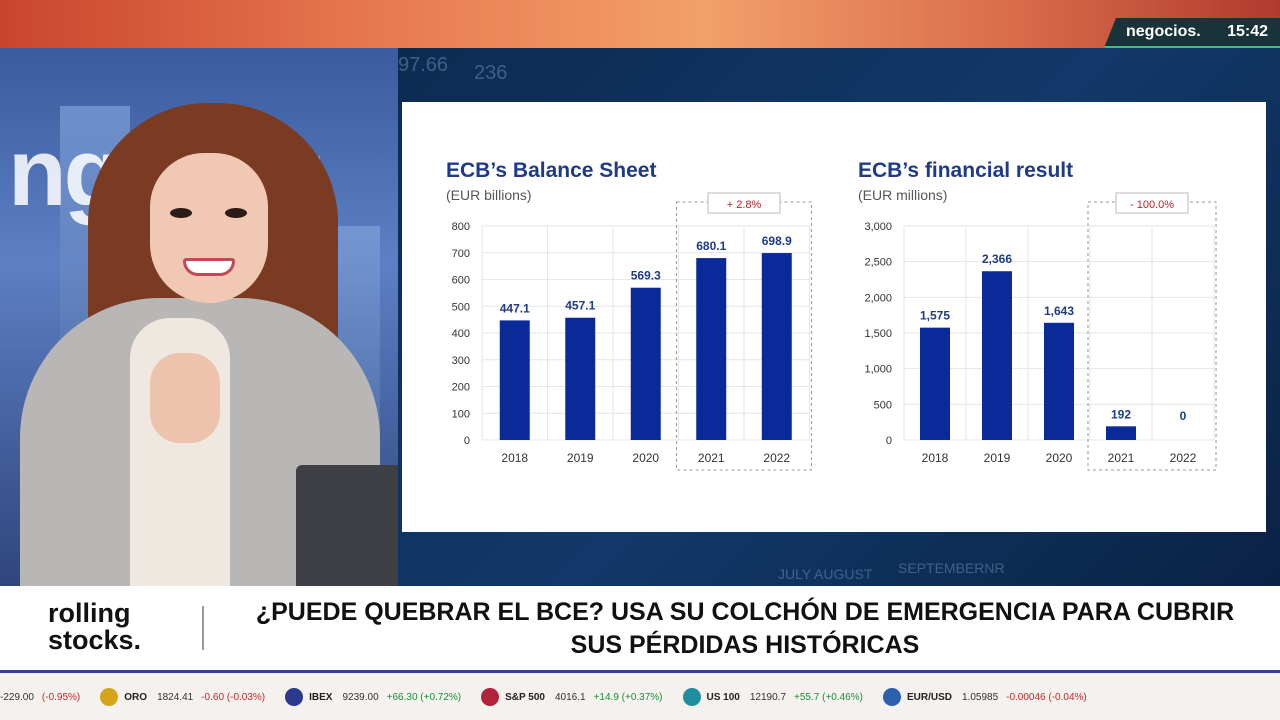 The image size is (1280, 720). I want to click on ticker-name: ORO, so click(136, 697).